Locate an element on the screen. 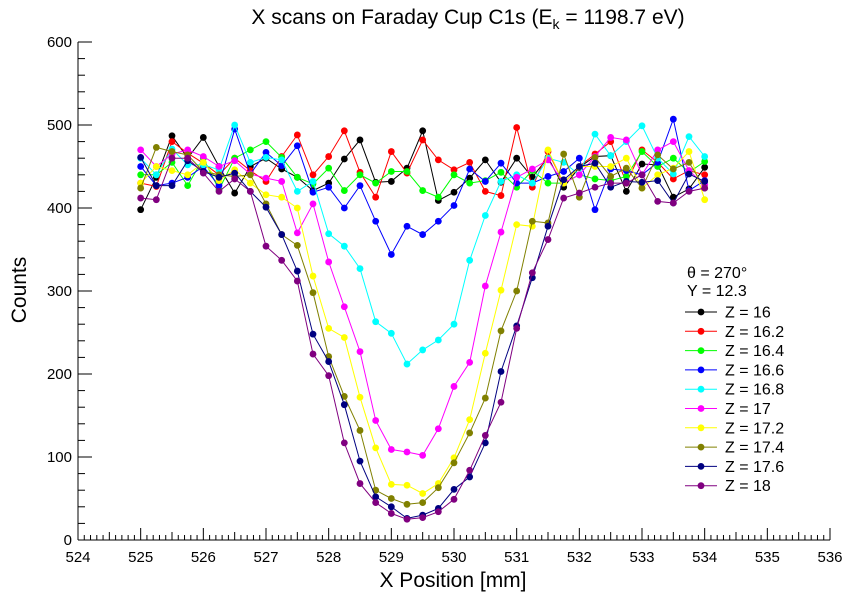  y-axis-label: Counts is located at coordinates (19, 290).